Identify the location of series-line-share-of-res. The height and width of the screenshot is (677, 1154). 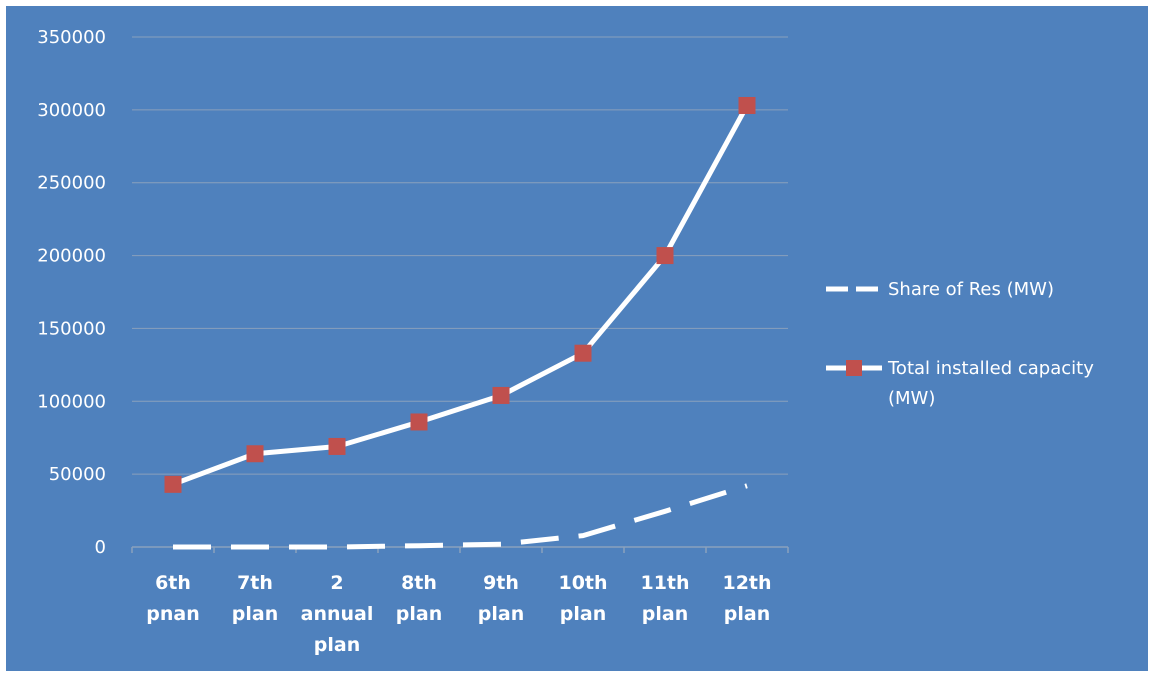
(460, 516).